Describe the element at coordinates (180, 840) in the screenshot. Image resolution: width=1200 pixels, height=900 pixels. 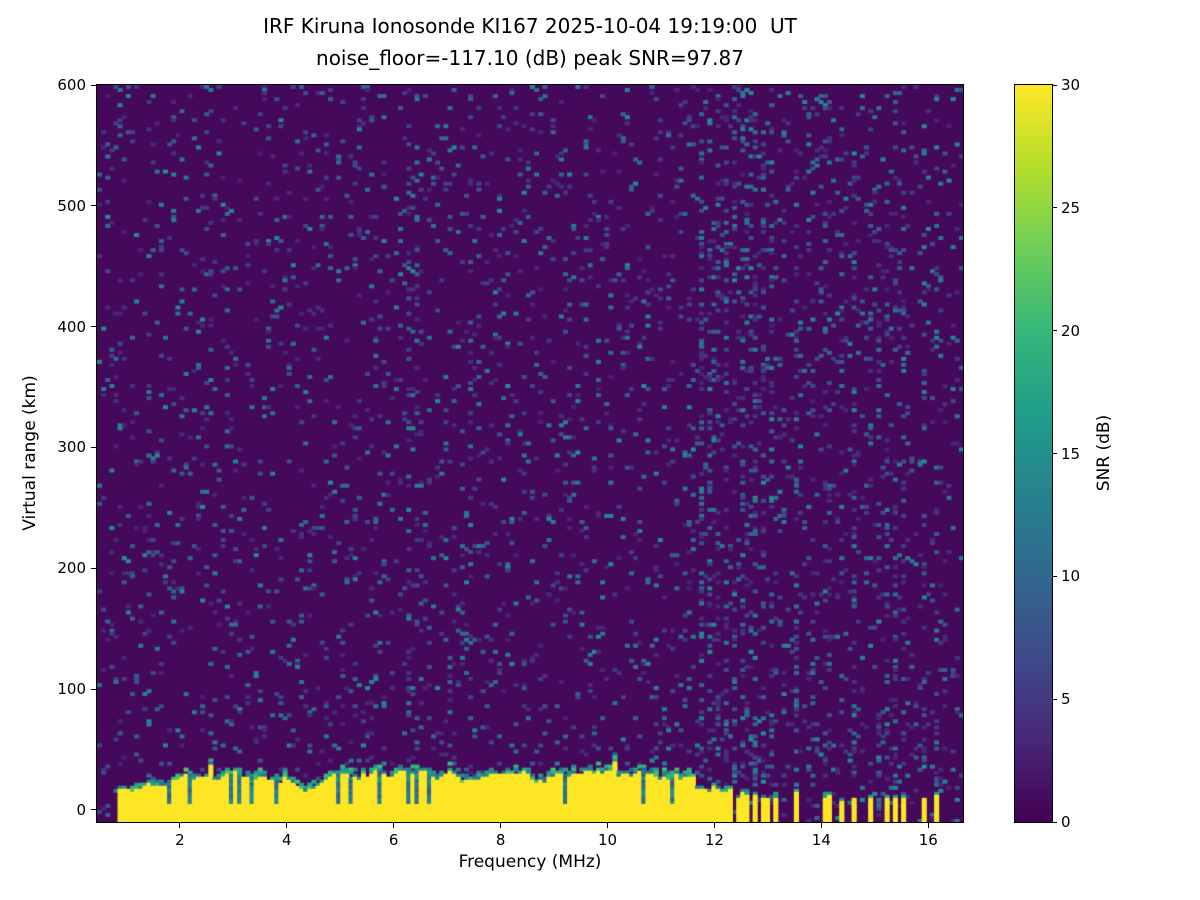
I see `x-tick-label: 2` at that location.